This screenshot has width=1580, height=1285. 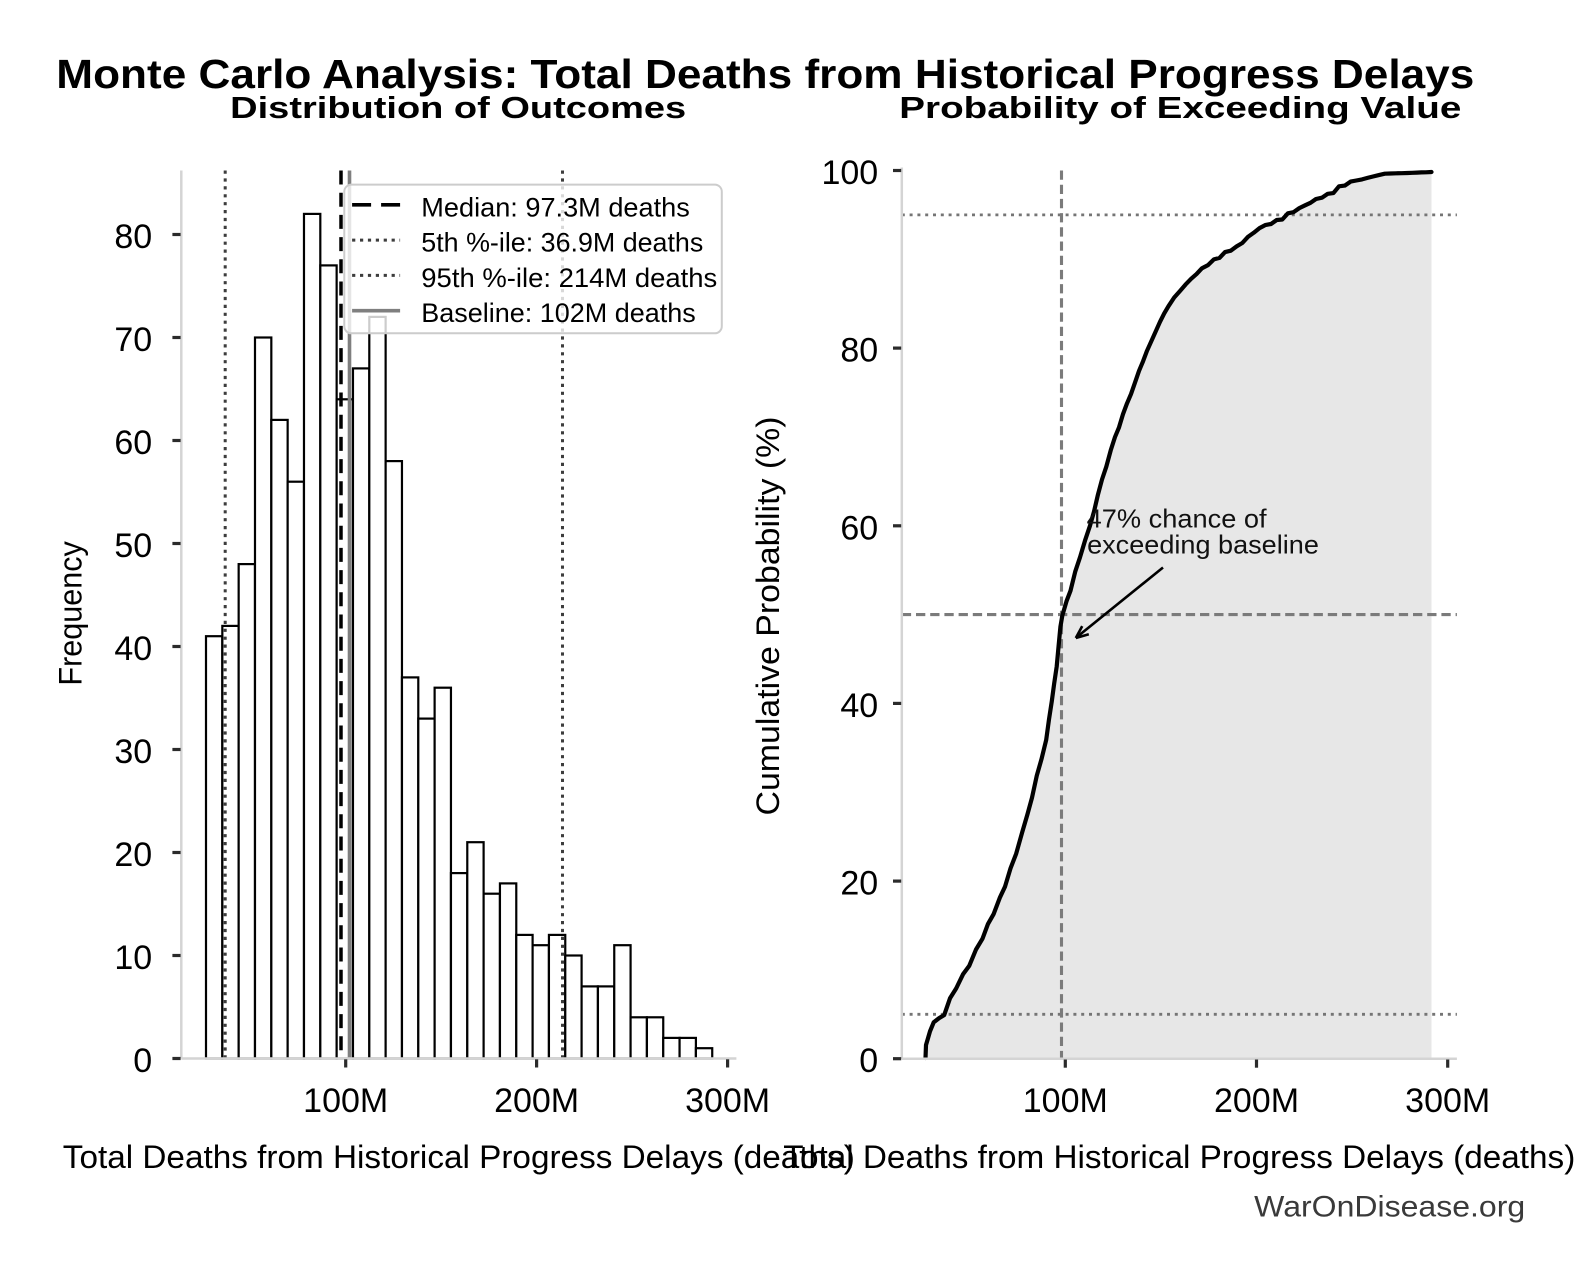 What do you see at coordinates (562, 243) in the screenshot?
I see `svg-text: 5th %-ile: 36.9M deaths` at bounding box center [562, 243].